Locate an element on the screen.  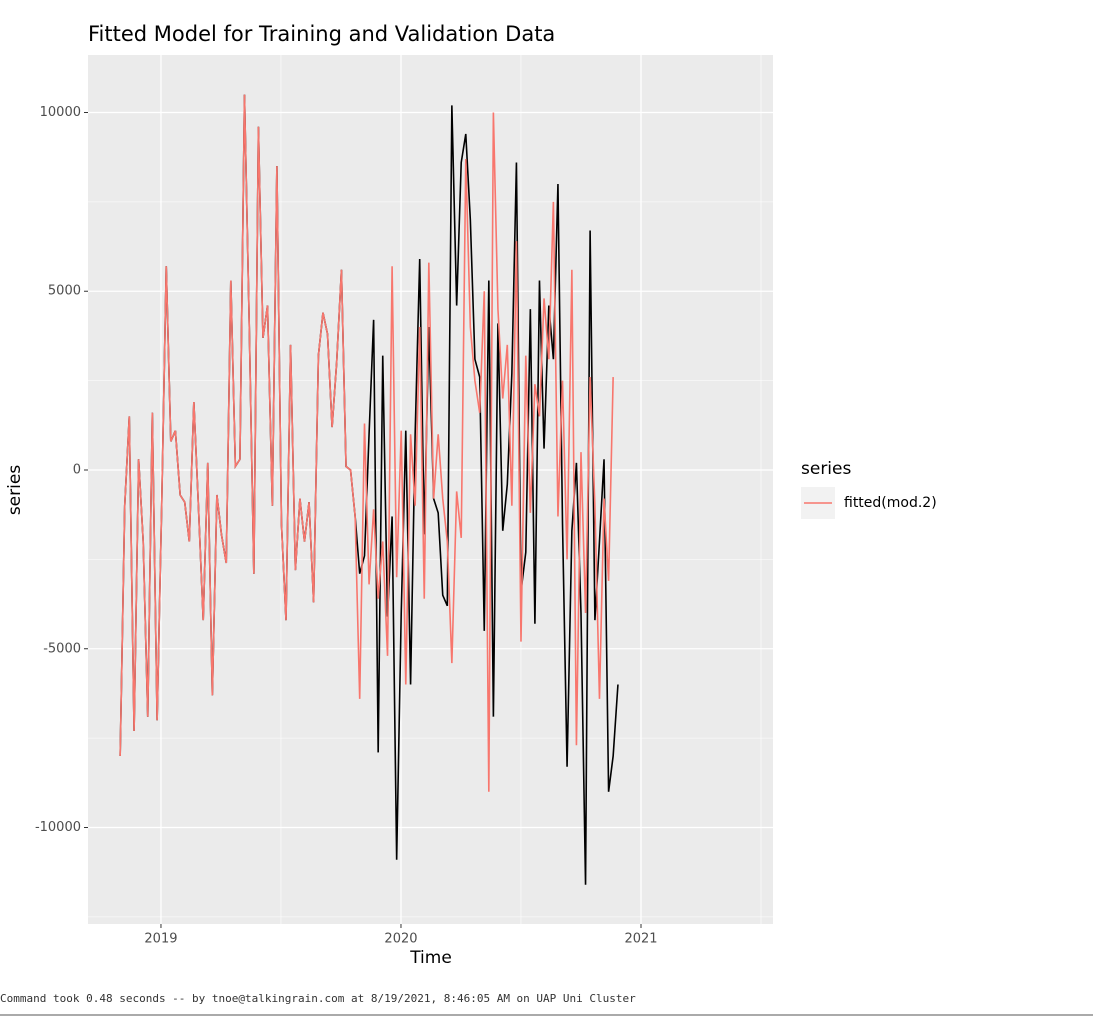
y-tick-label: 10000 is located at coordinates (60, 112).